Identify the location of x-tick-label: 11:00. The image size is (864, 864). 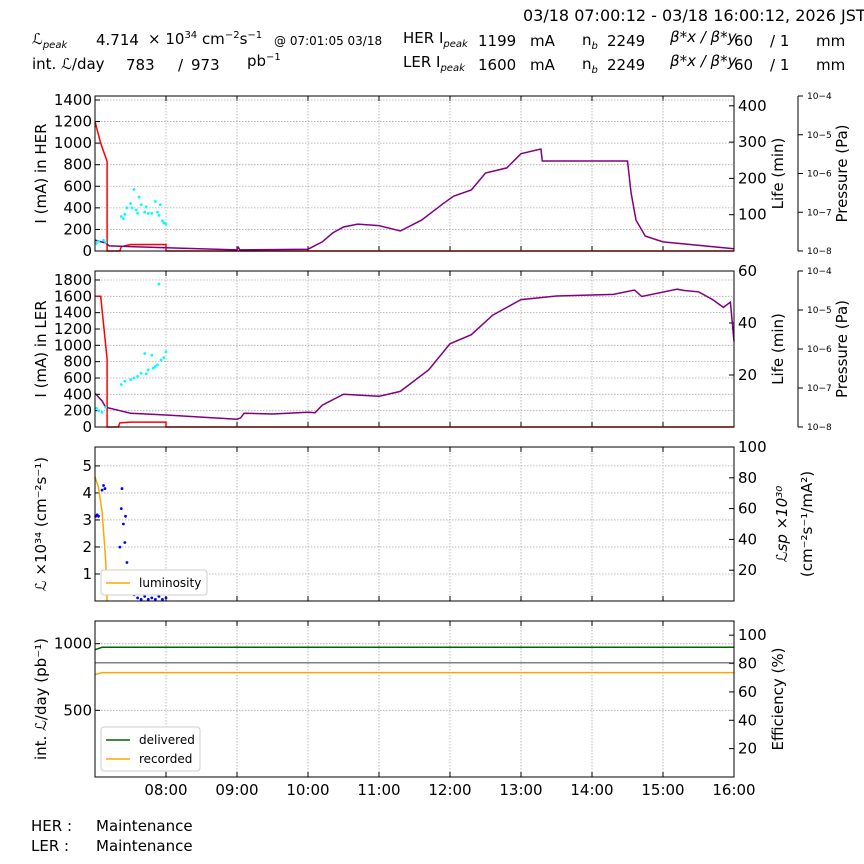
(378, 790).